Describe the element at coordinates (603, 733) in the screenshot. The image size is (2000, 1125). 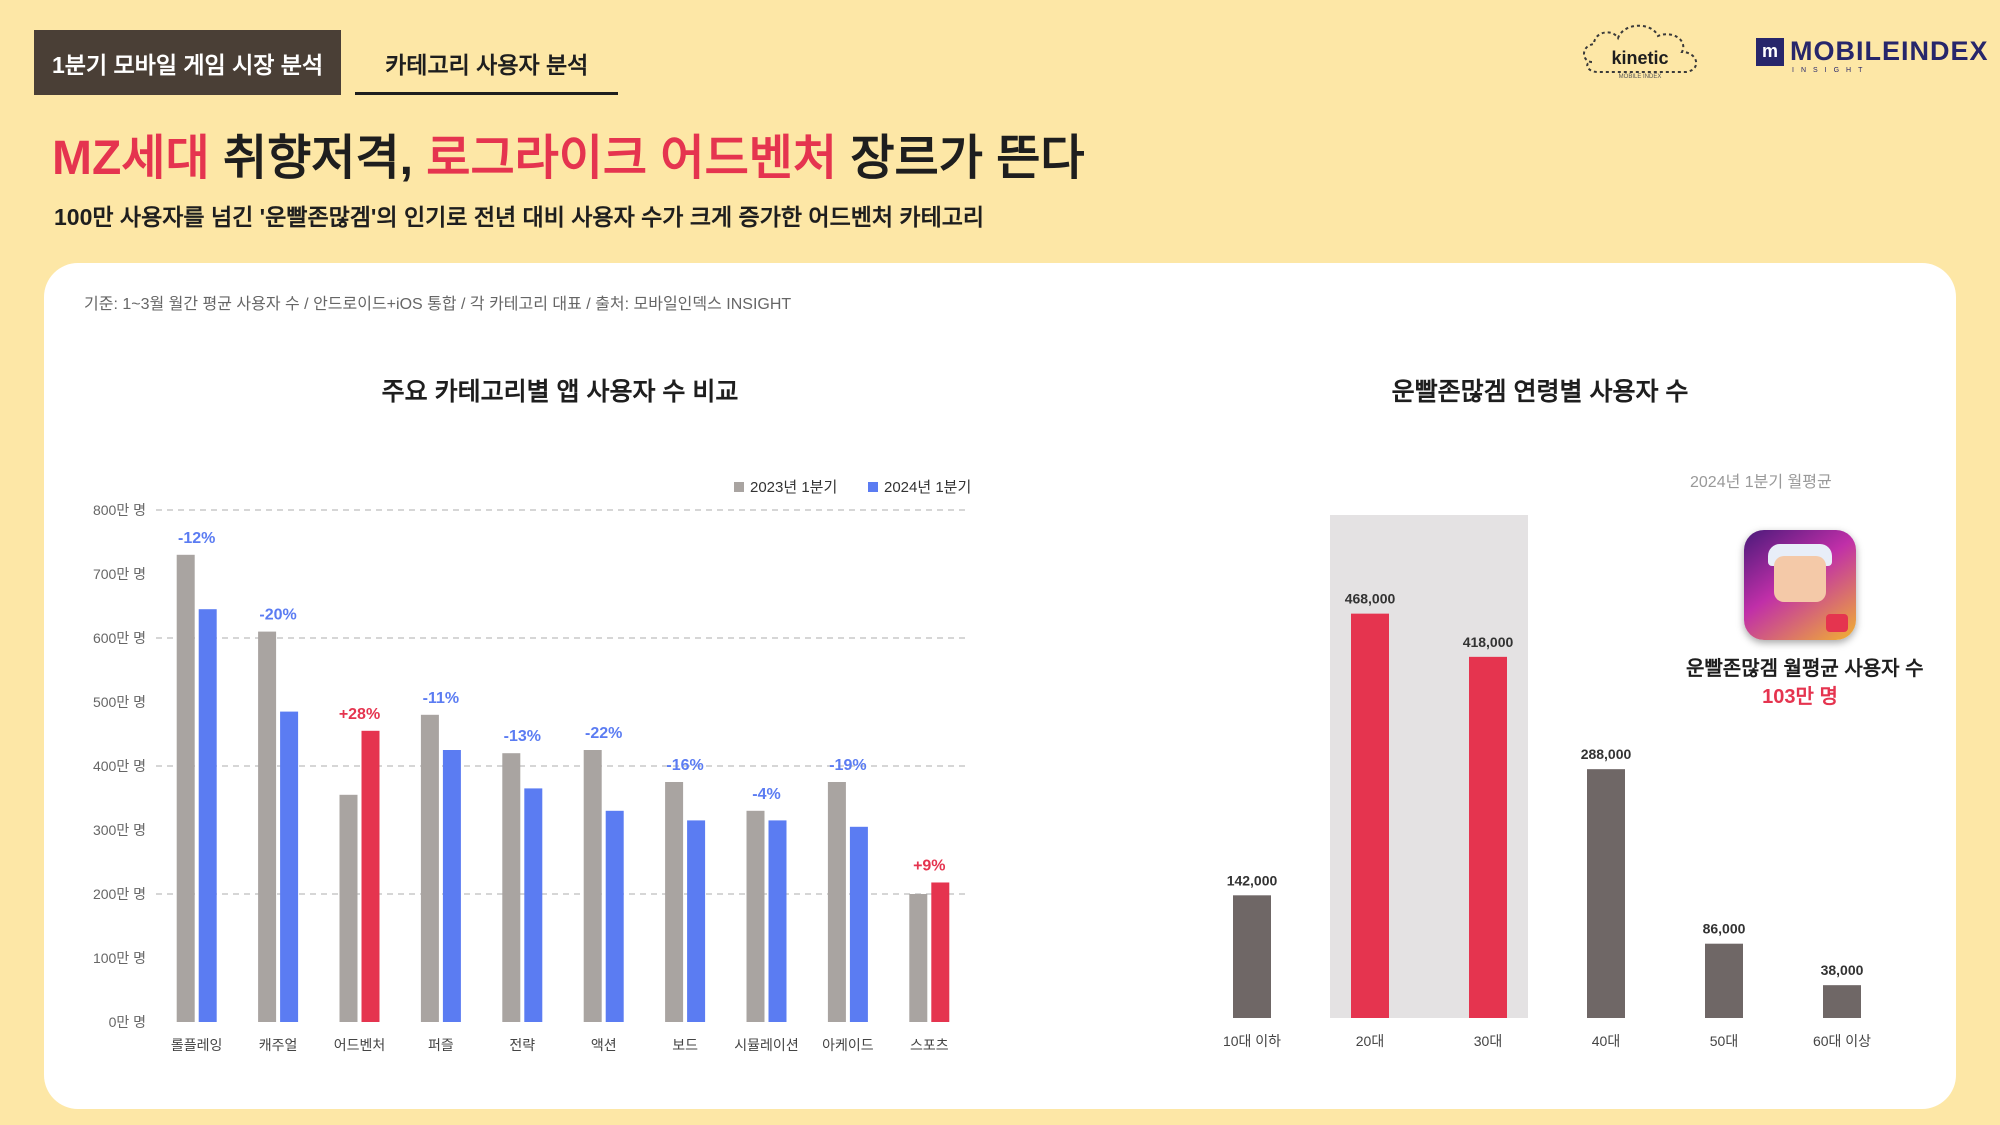
I see `change-label: -22%` at that location.